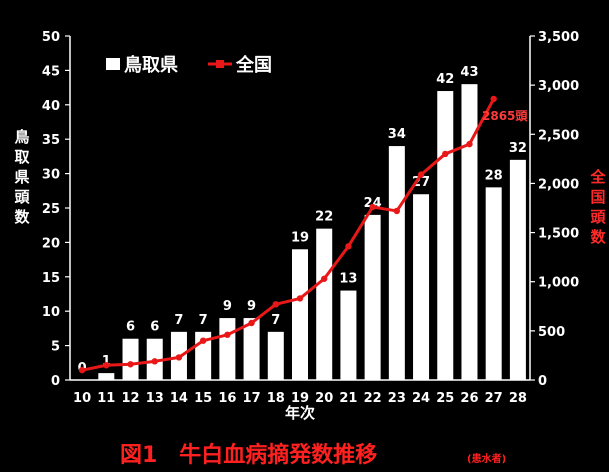  What do you see at coordinates (597, 177) in the screenshot?
I see `y-axis-title-right-char: 全` at bounding box center [597, 177].